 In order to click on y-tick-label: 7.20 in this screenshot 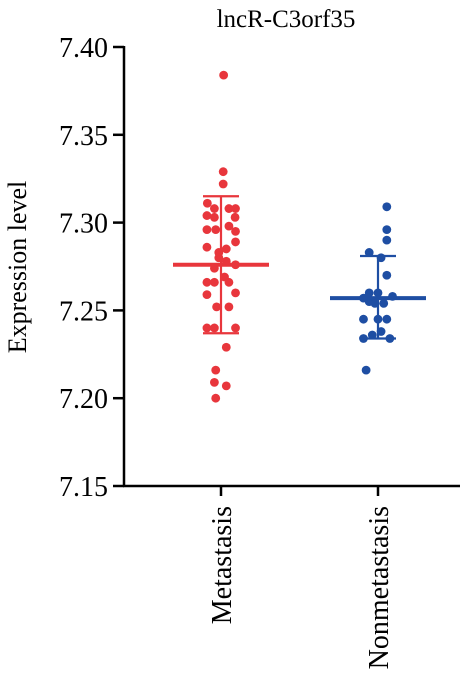, I will do `click(83, 399)`.